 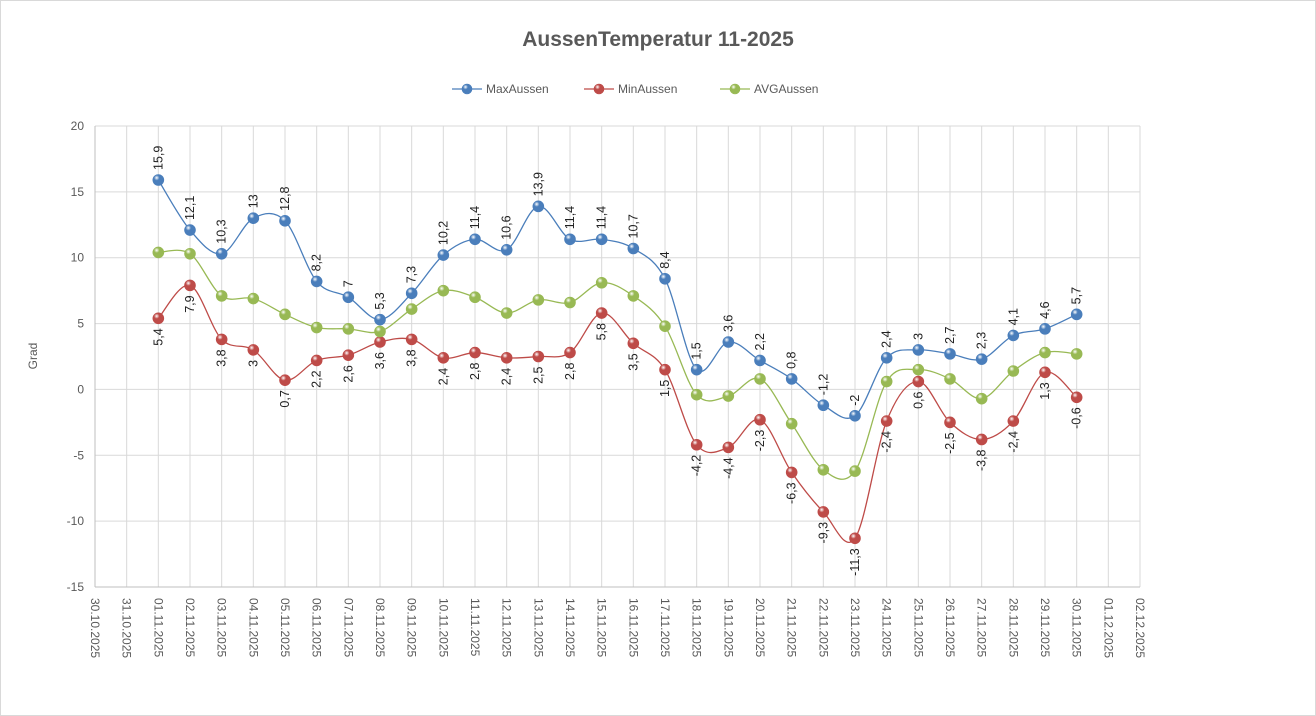 What do you see at coordinates (728, 627) in the screenshot?
I see `x-tick-label: 19.11.2025` at bounding box center [728, 627].